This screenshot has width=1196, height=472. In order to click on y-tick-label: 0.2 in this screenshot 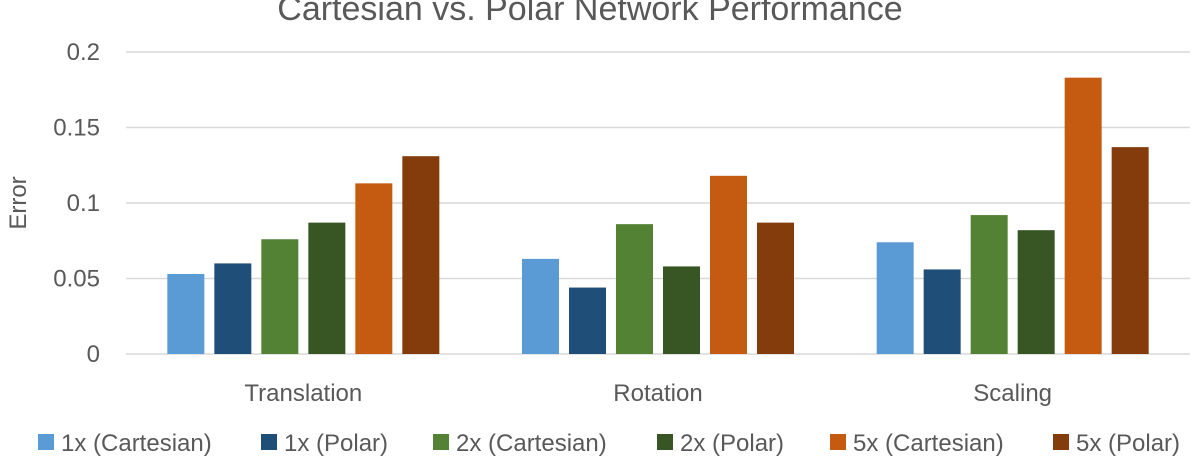, I will do `click(83, 52)`.